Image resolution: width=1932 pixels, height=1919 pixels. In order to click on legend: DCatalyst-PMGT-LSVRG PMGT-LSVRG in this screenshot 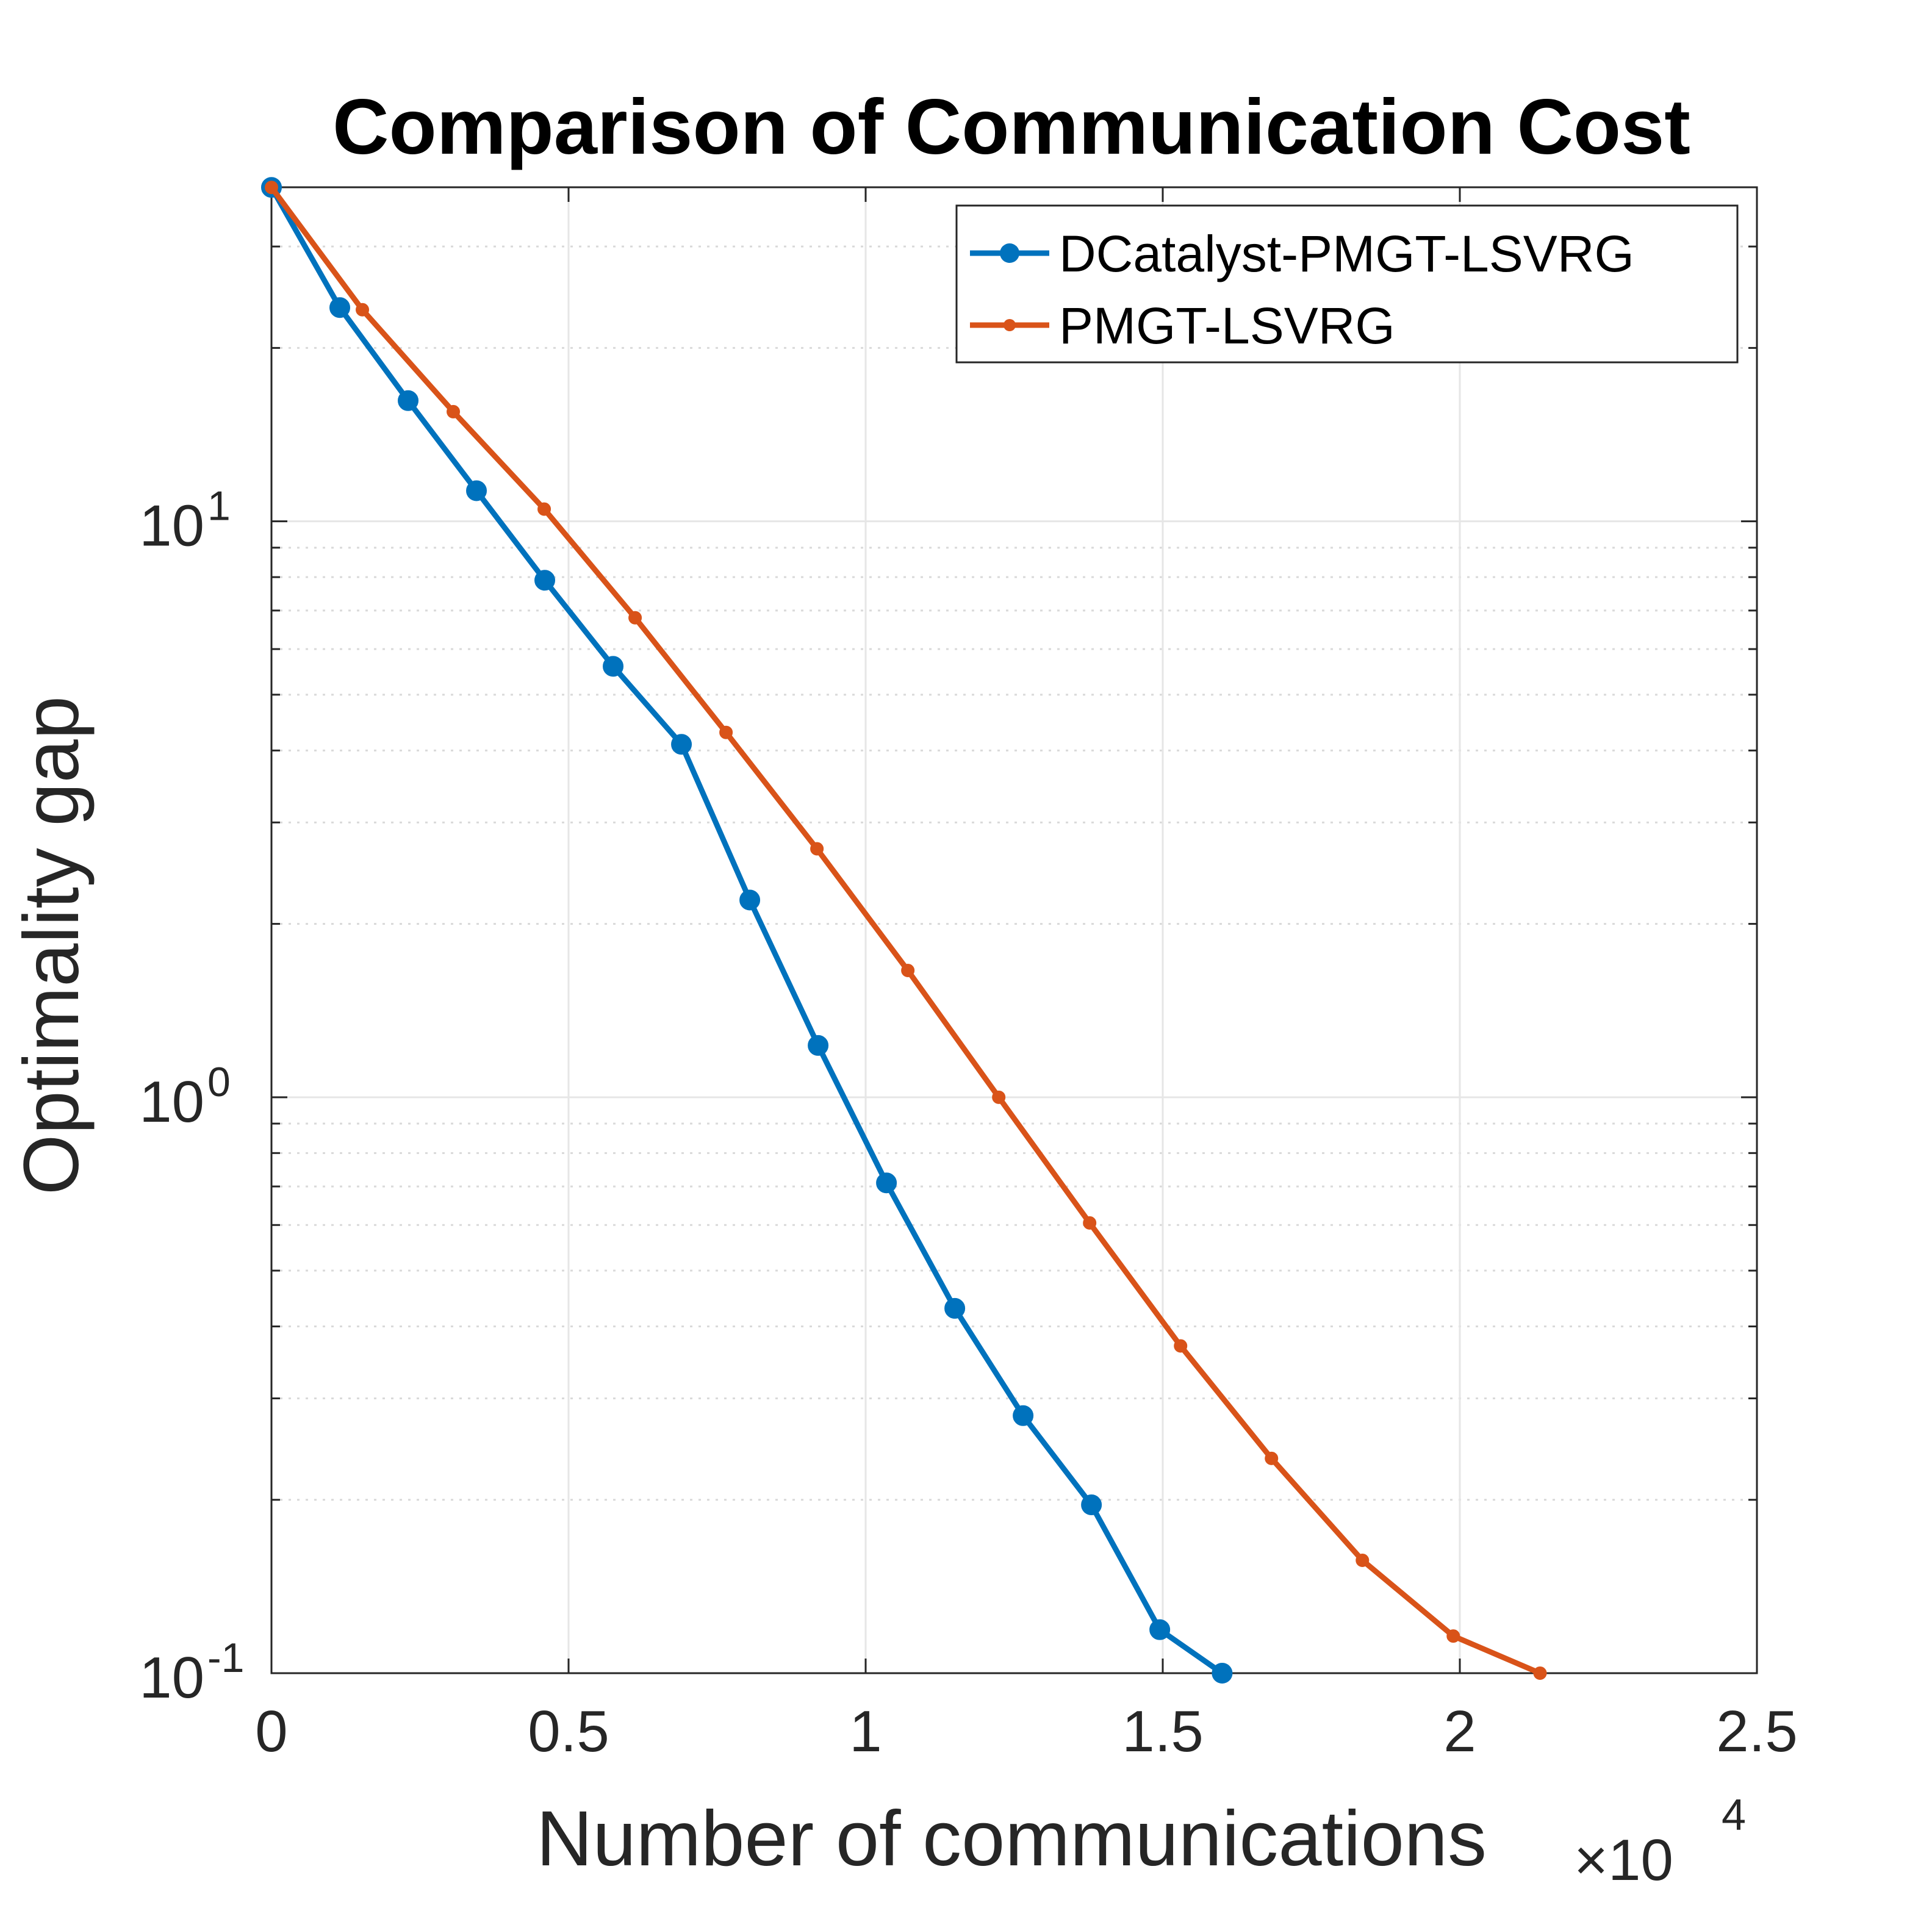, I will do `click(1347, 284)`.